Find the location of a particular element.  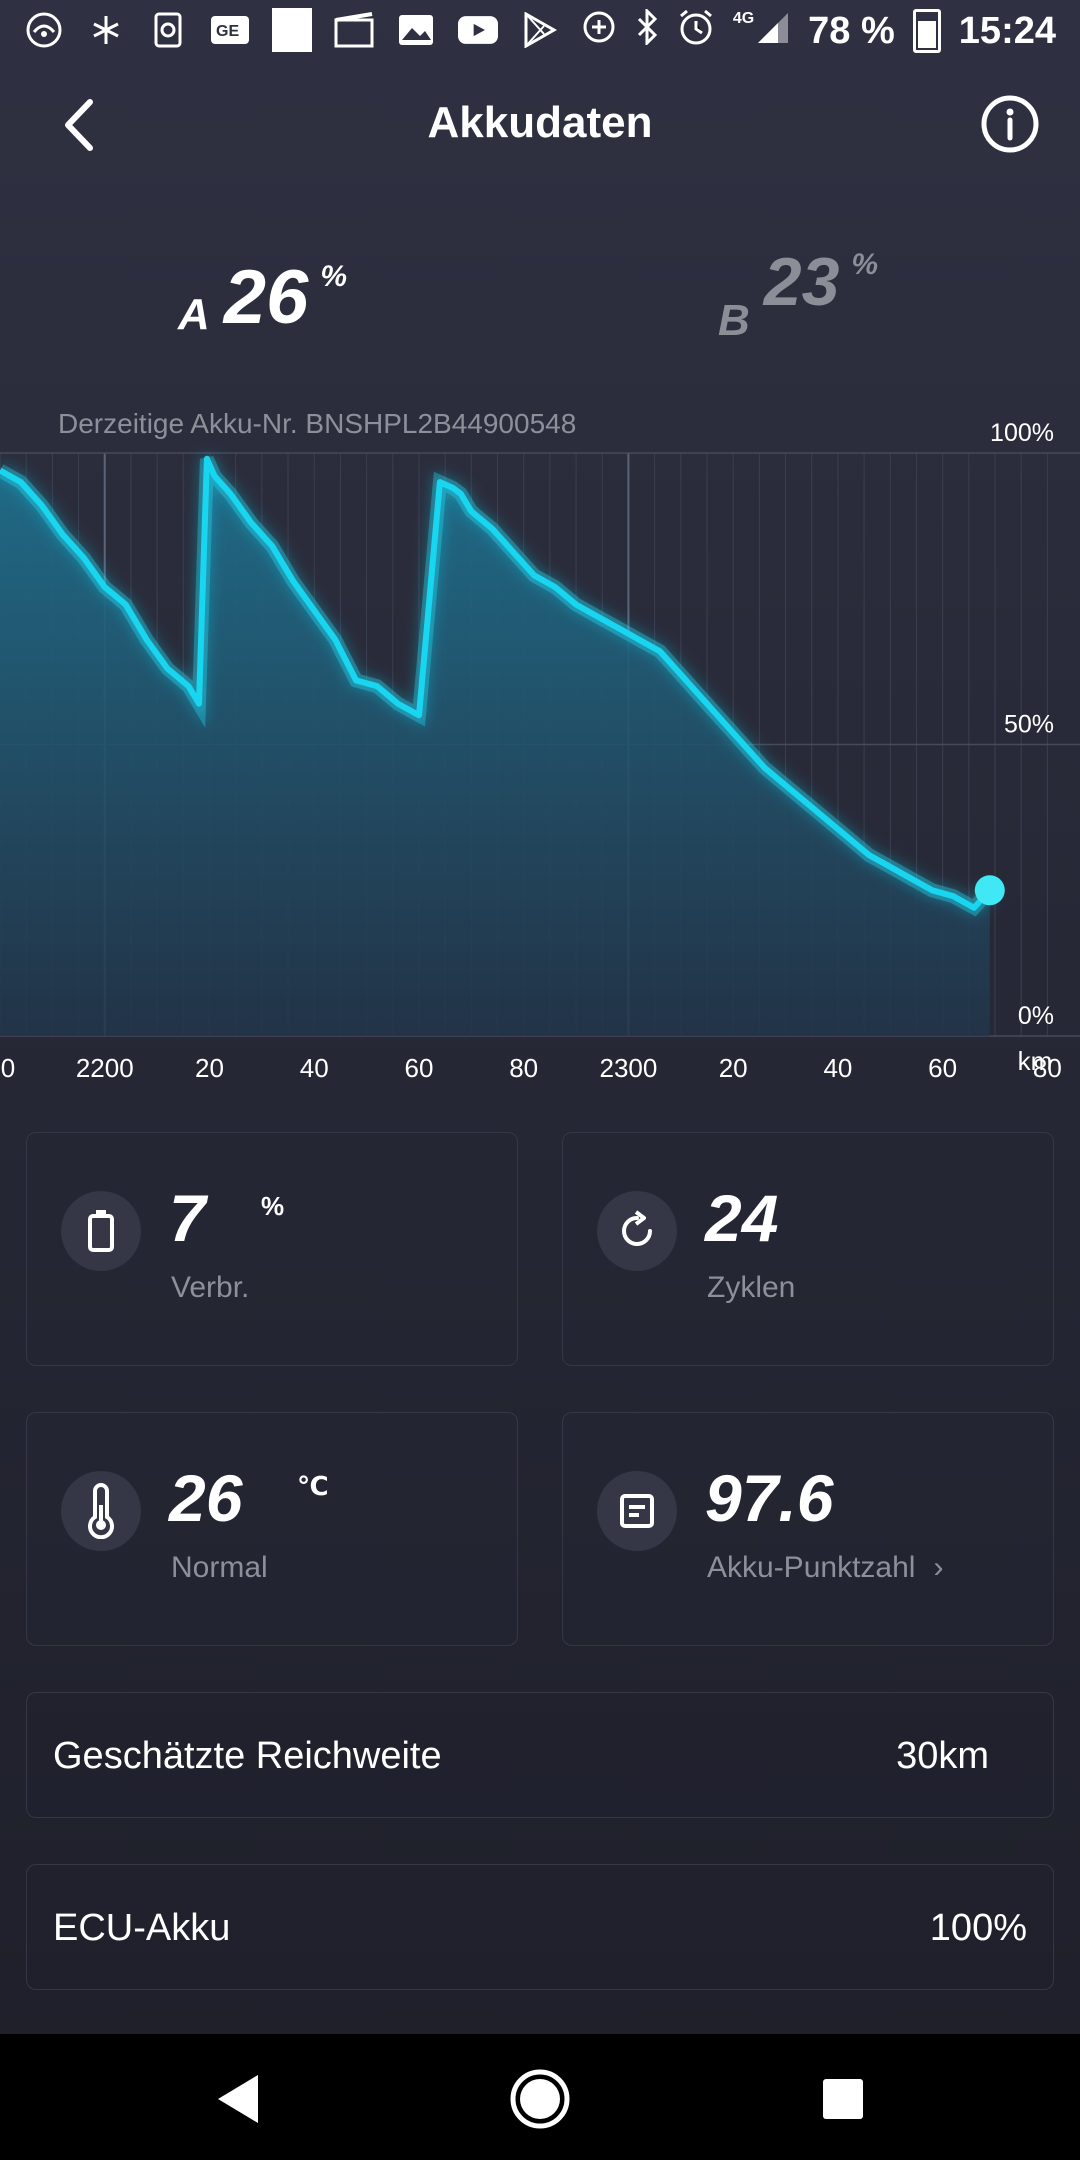

system-nav-bar is located at coordinates (540, 2097).